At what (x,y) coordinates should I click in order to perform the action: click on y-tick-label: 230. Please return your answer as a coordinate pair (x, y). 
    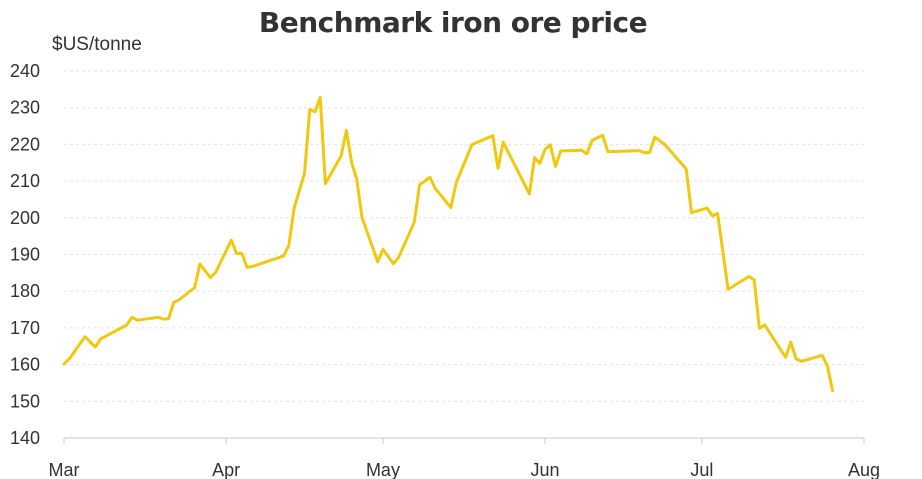
    Looking at the image, I should click on (25, 108).